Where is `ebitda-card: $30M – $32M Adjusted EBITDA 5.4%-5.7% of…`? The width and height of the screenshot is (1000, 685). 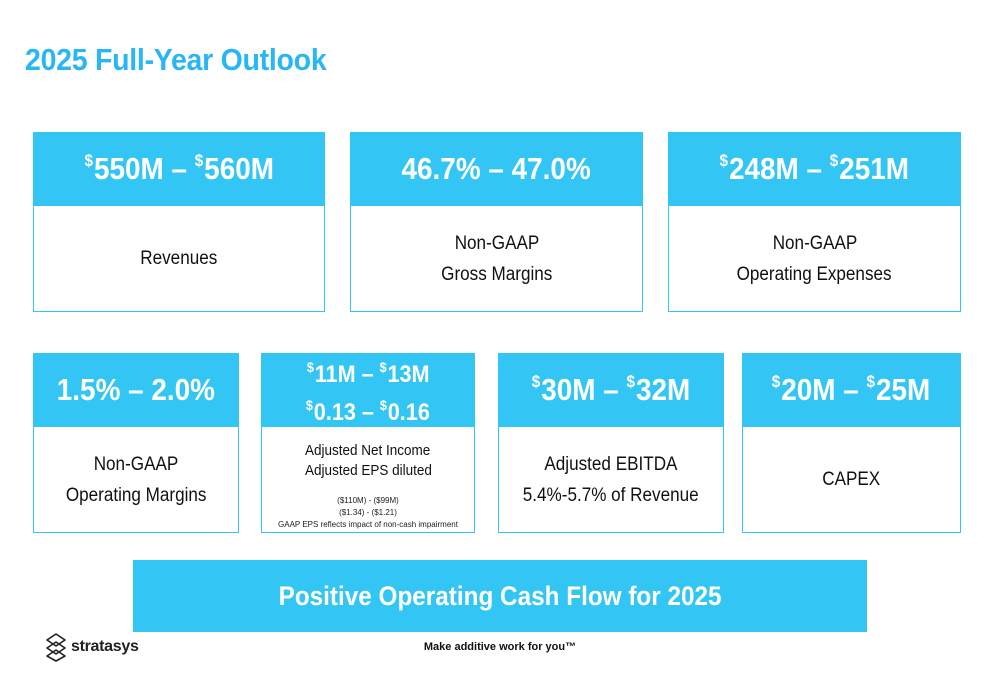
ebitda-card: $30M – $32M Adjusted EBITDA 5.4%-5.7% of… is located at coordinates (611, 443).